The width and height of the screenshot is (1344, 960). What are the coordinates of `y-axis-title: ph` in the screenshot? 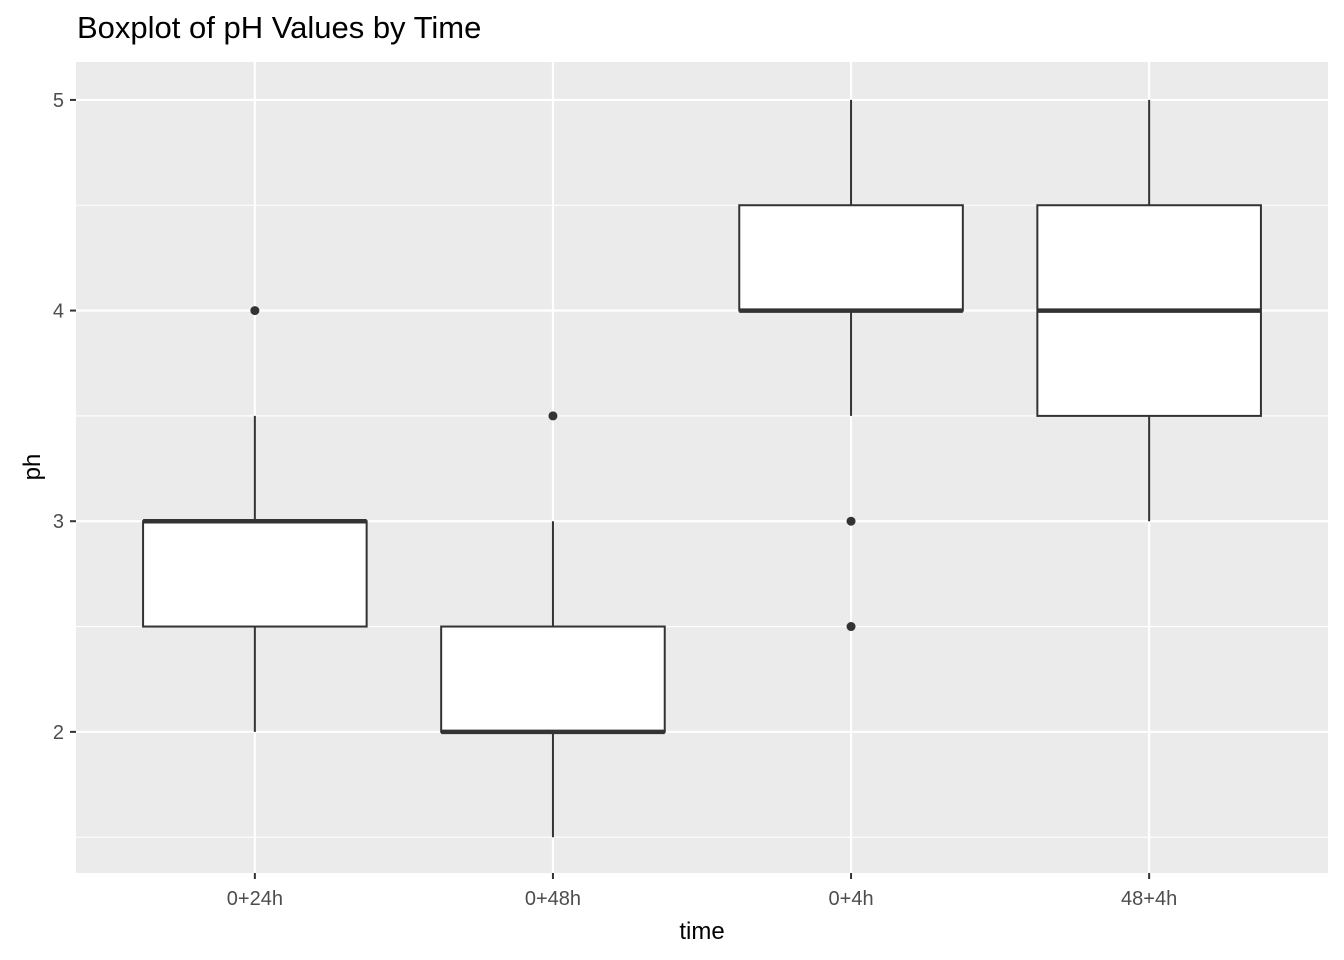 It's located at (32, 467).